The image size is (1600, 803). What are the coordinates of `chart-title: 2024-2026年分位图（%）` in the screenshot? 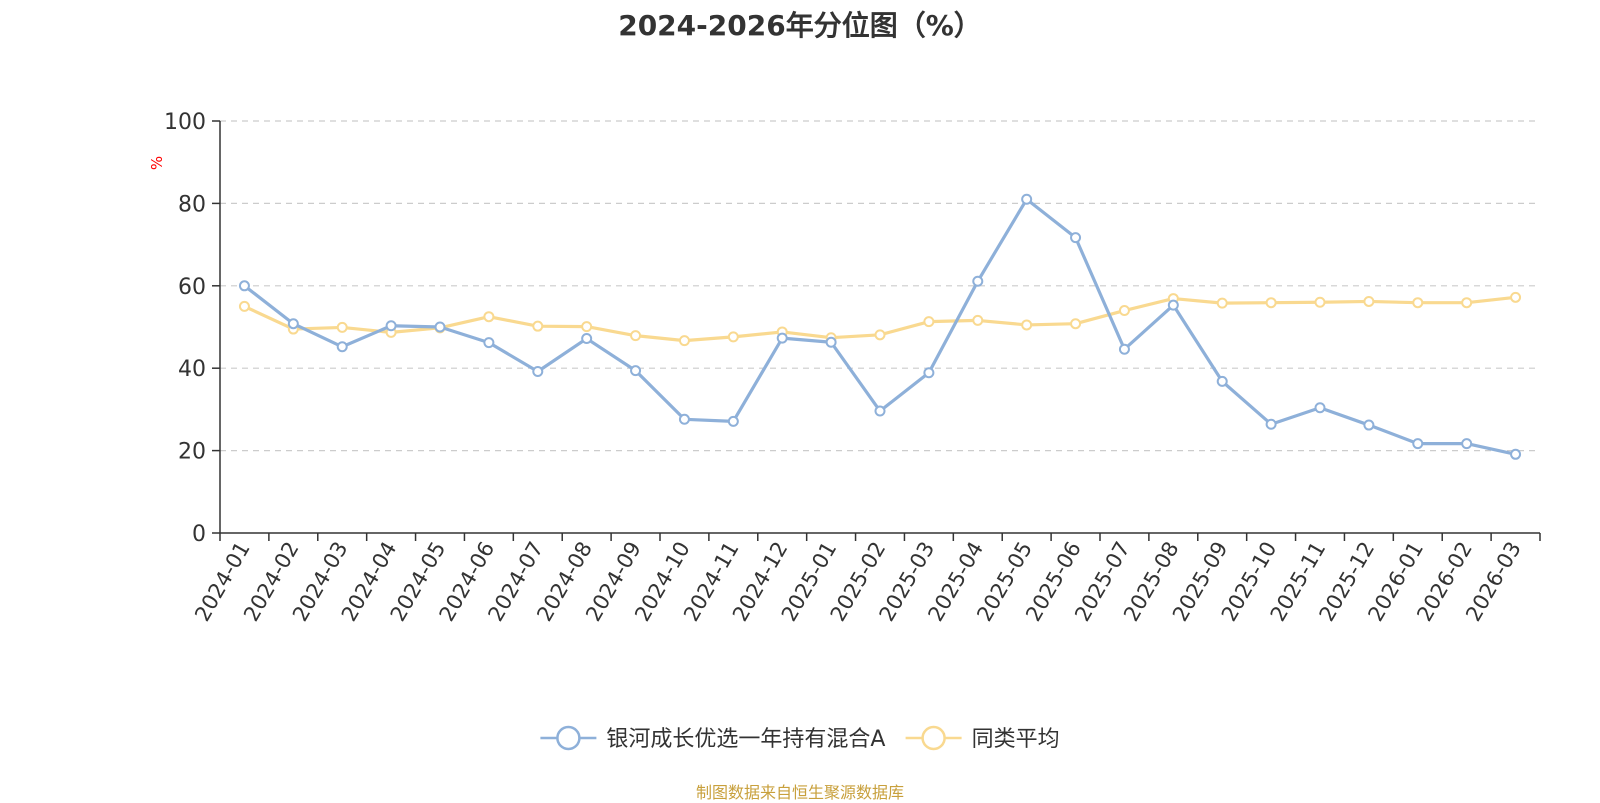 It's located at (800, 25).